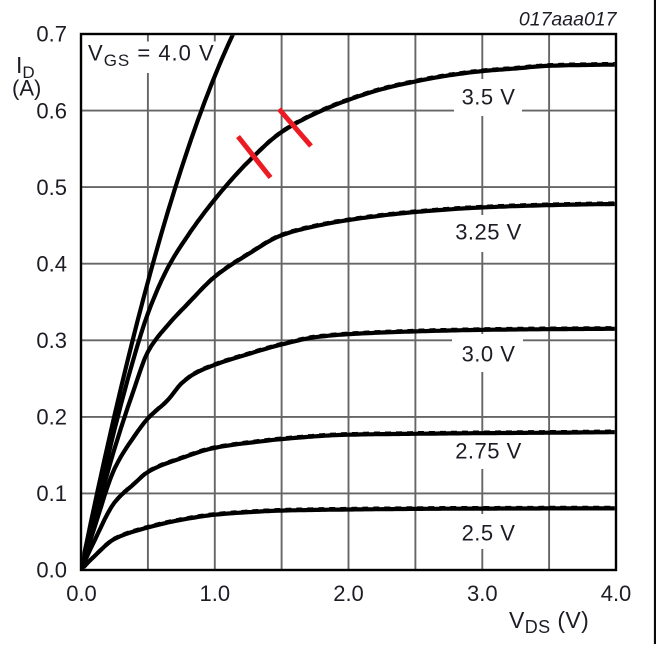 The image size is (656, 649). Describe the element at coordinates (51, 493) in the screenshot. I see `svg-text: 0.1` at that location.